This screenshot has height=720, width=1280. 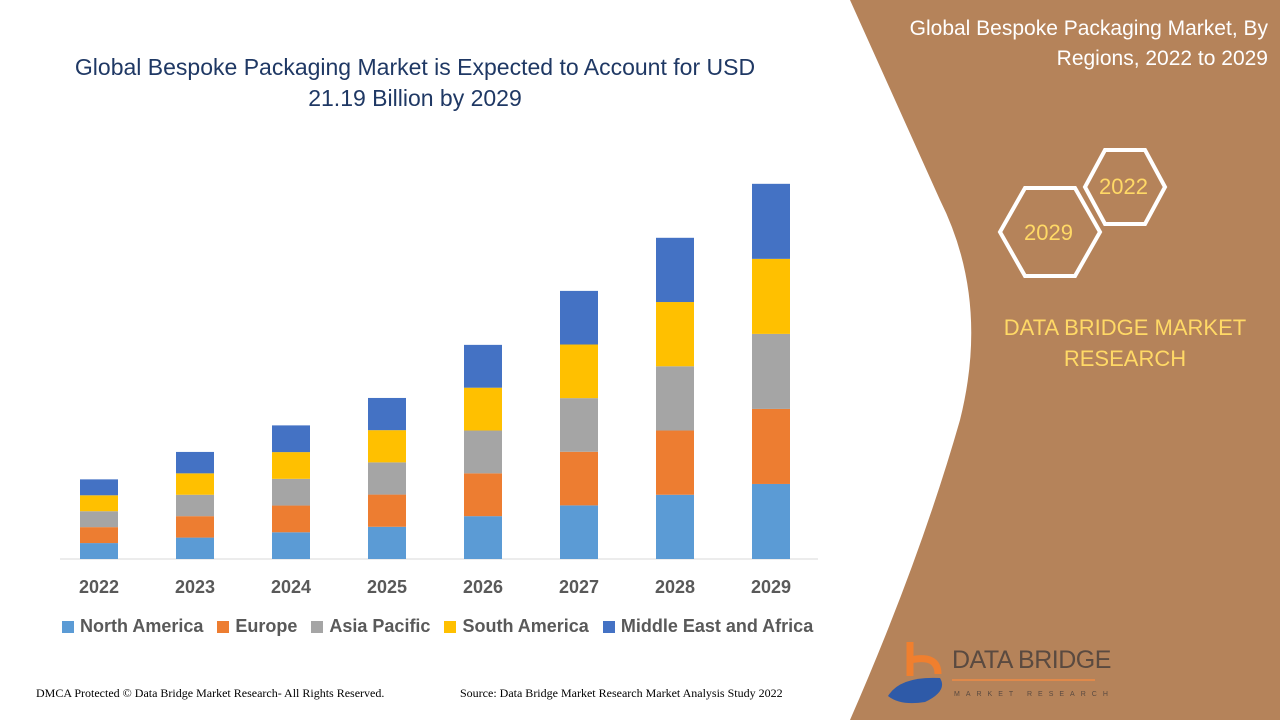 What do you see at coordinates (195, 527) in the screenshot?
I see `bar-segment-2023-europe` at bounding box center [195, 527].